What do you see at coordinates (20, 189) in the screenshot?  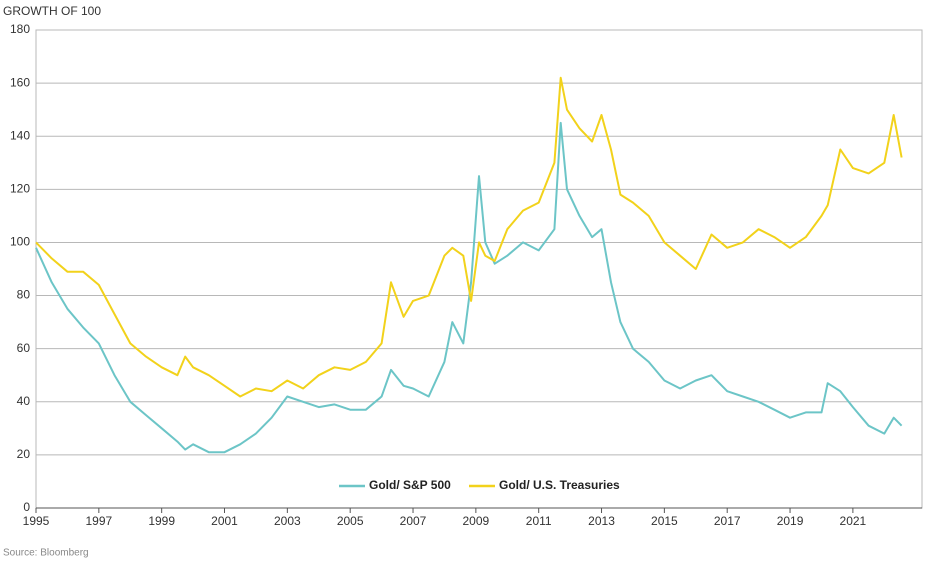 I see `y-tick-label: 120` at bounding box center [20, 189].